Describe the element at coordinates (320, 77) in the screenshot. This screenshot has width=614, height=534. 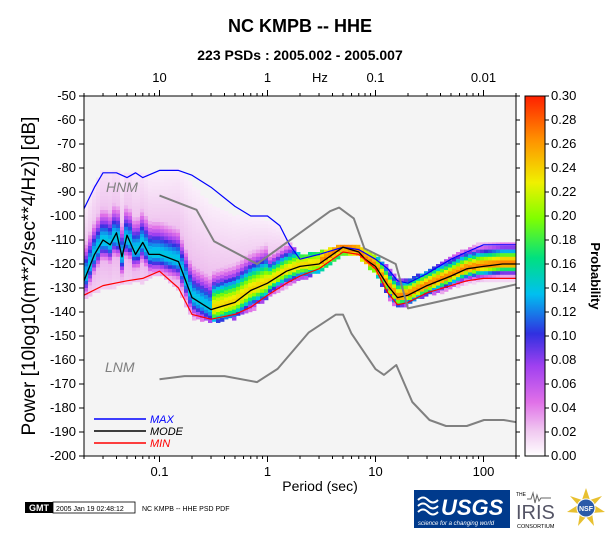
I see `top-axis-label: Hz` at that location.